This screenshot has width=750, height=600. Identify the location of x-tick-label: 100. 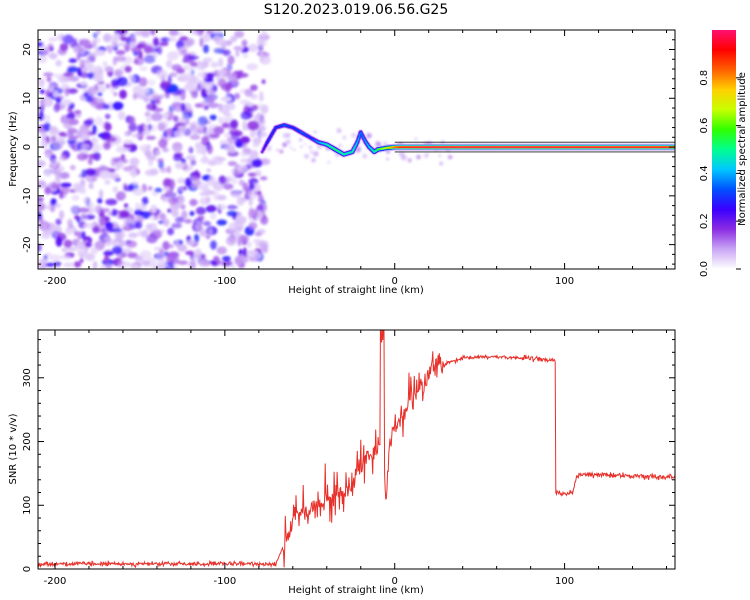
(564, 581).